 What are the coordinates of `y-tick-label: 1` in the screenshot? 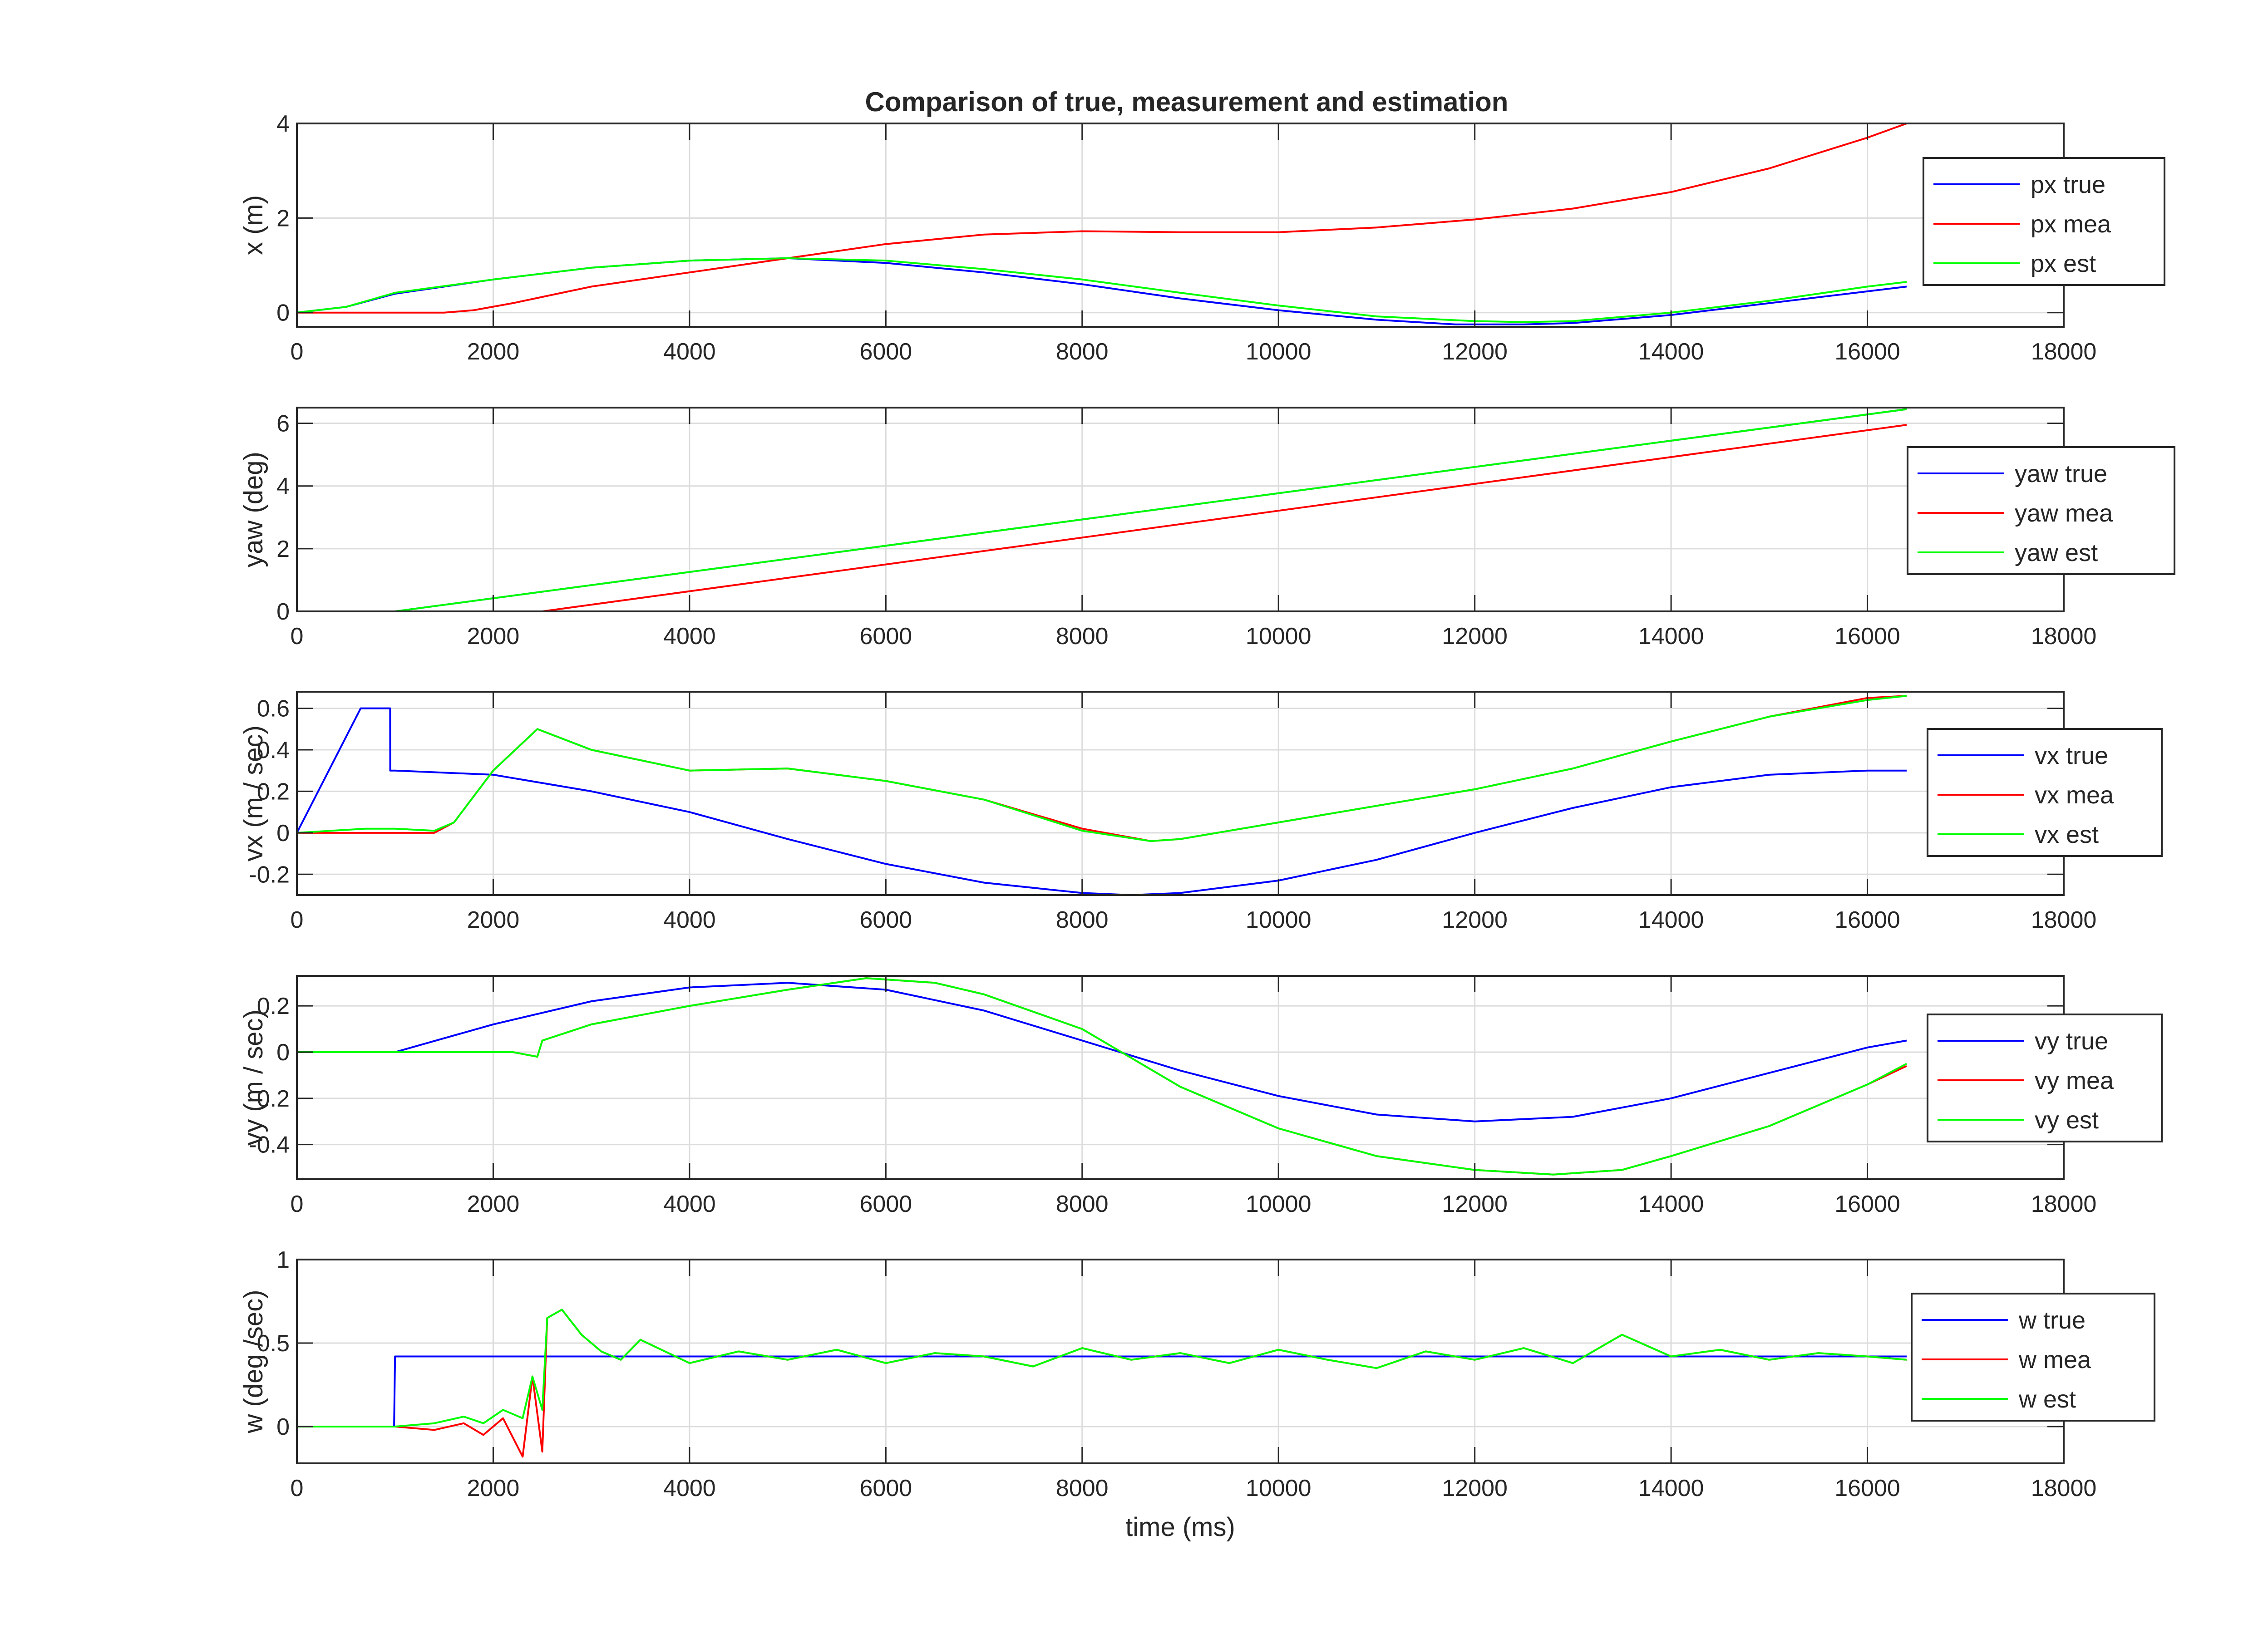 It's located at (283, 1260).